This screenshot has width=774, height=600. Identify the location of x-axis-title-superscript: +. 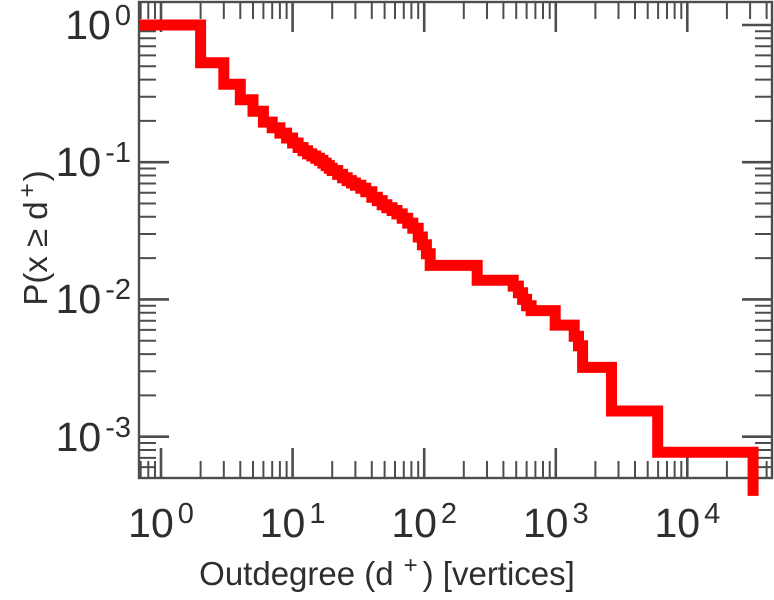
(410, 565).